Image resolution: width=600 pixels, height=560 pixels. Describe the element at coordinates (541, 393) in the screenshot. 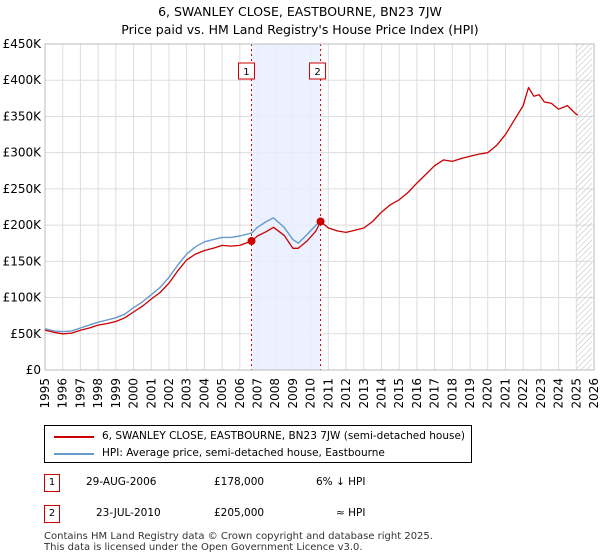

I see `x-tick-label: 2023` at that location.